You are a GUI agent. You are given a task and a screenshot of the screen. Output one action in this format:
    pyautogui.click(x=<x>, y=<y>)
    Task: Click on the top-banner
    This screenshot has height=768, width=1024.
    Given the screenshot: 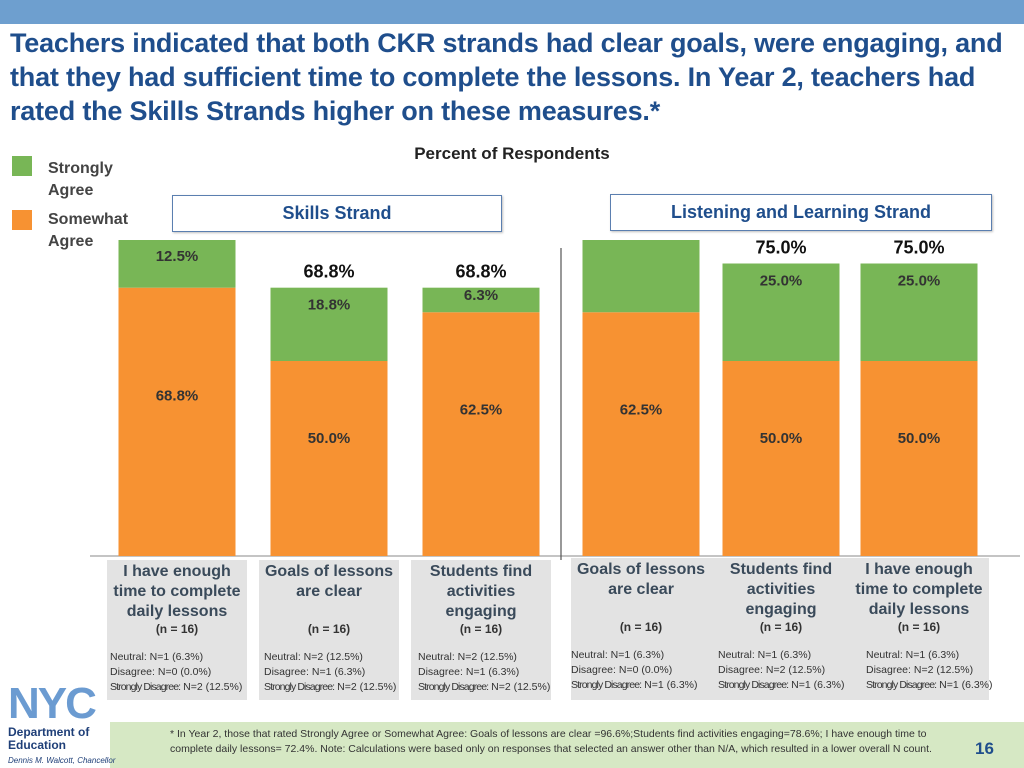 What is the action you would take?
    pyautogui.click(x=512, y=12)
    